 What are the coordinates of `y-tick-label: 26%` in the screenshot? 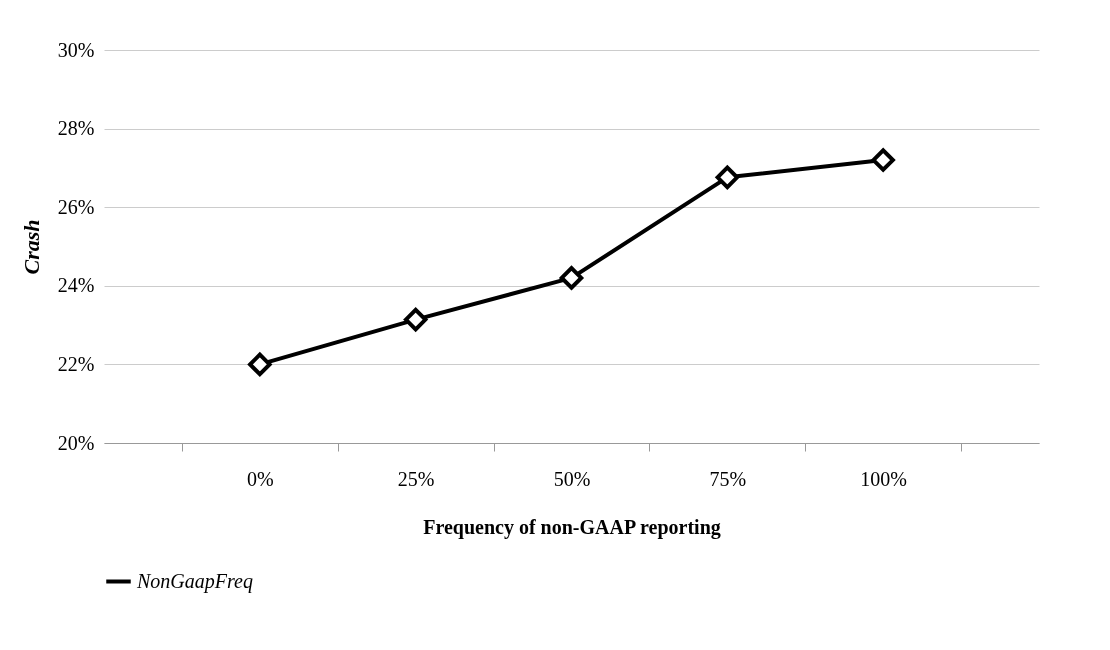 It's located at (76, 206).